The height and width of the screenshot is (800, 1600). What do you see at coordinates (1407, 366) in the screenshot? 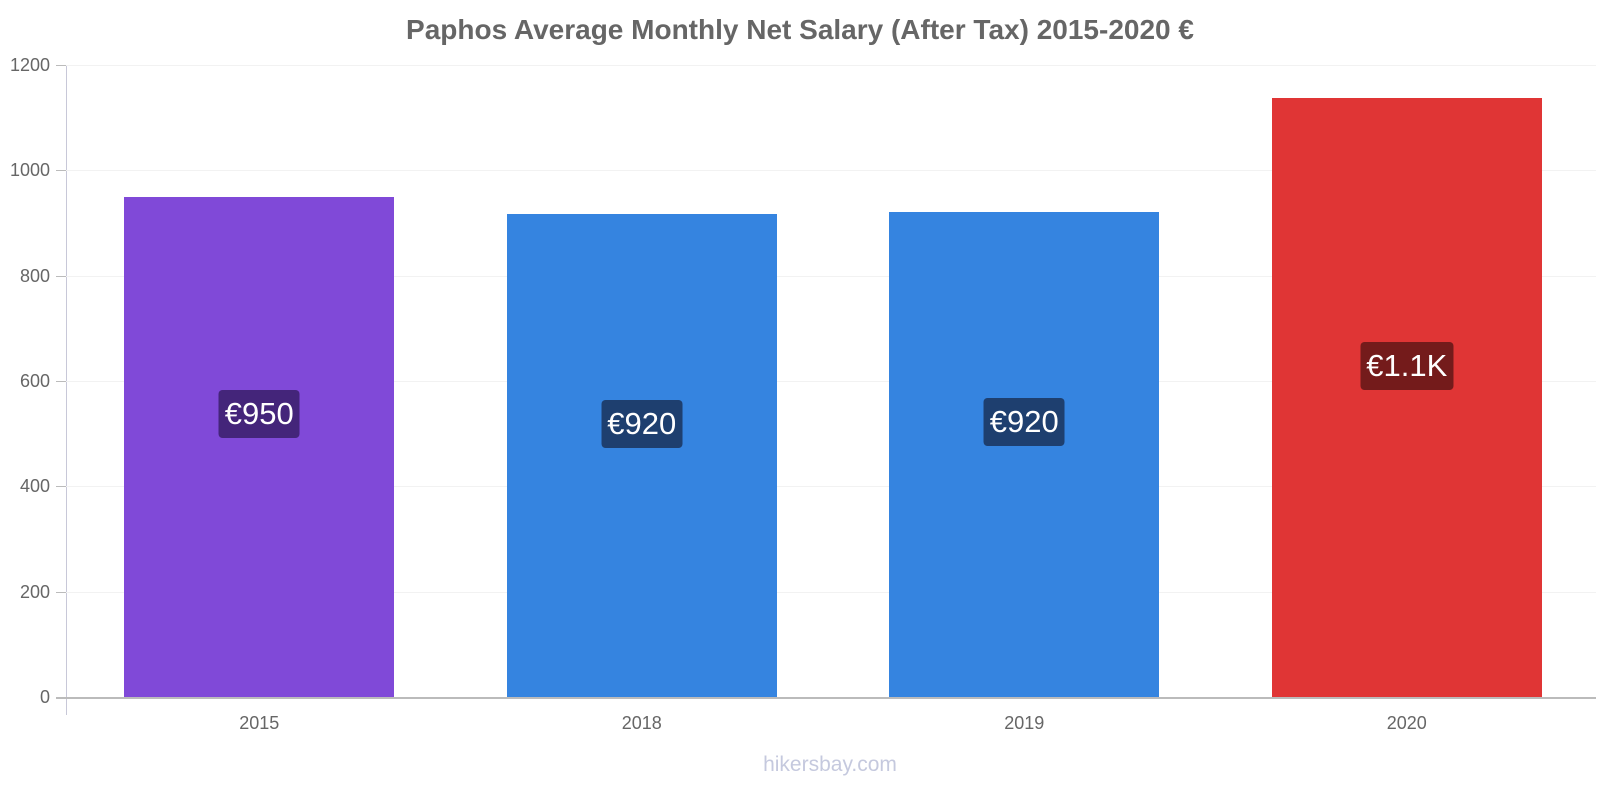
I see `bar-value-label: €1.1K` at bounding box center [1407, 366].